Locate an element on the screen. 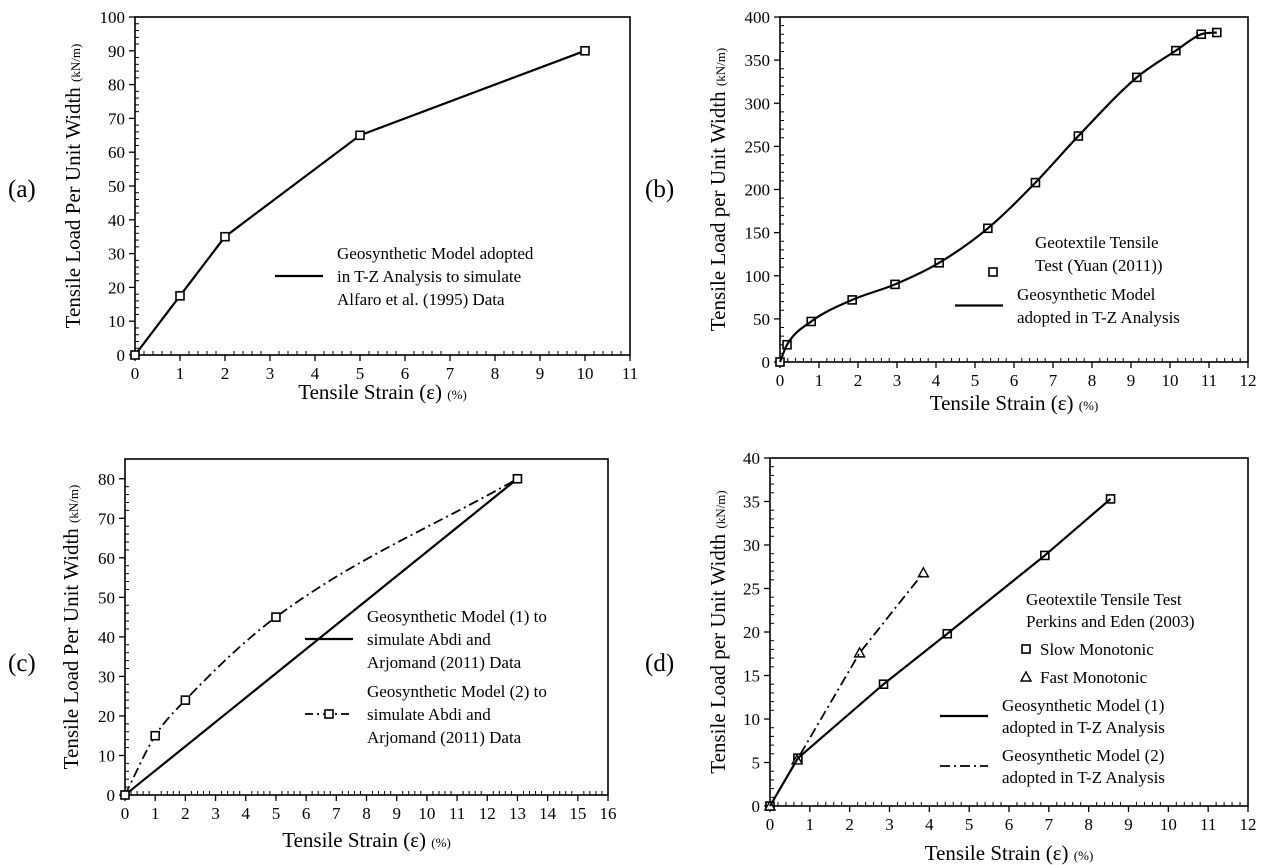  y-tick-label: 20 is located at coordinates (751, 632).